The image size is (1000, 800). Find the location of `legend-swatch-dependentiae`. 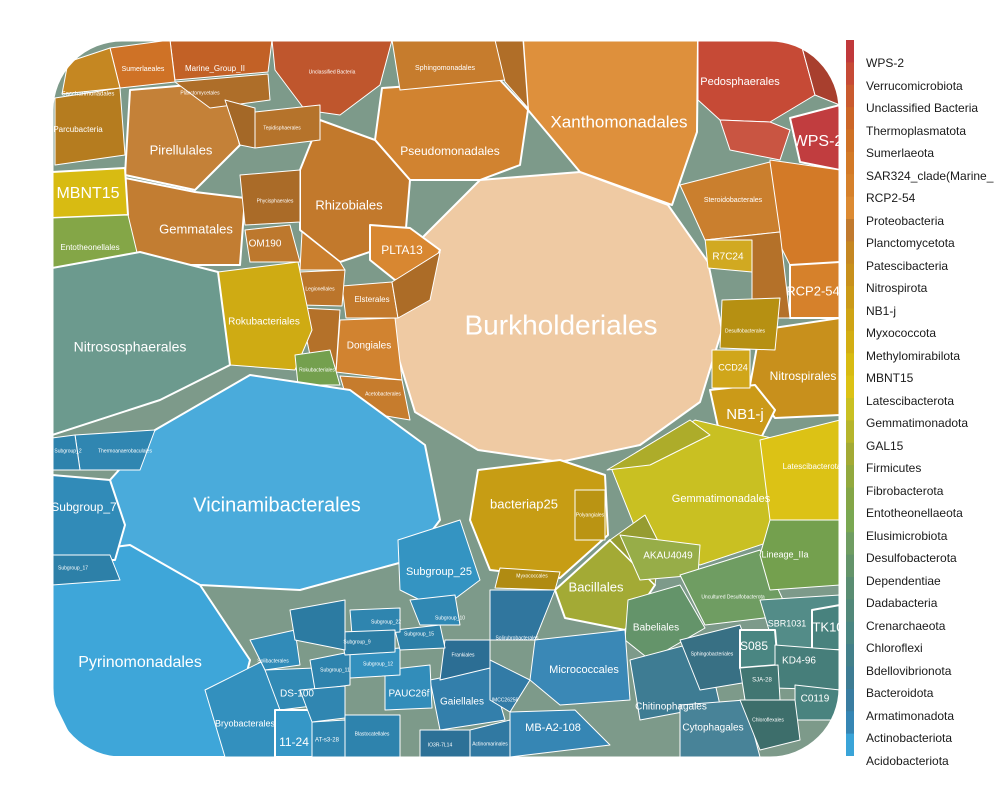

legend-swatch-dependentiae is located at coordinates (850, 566).